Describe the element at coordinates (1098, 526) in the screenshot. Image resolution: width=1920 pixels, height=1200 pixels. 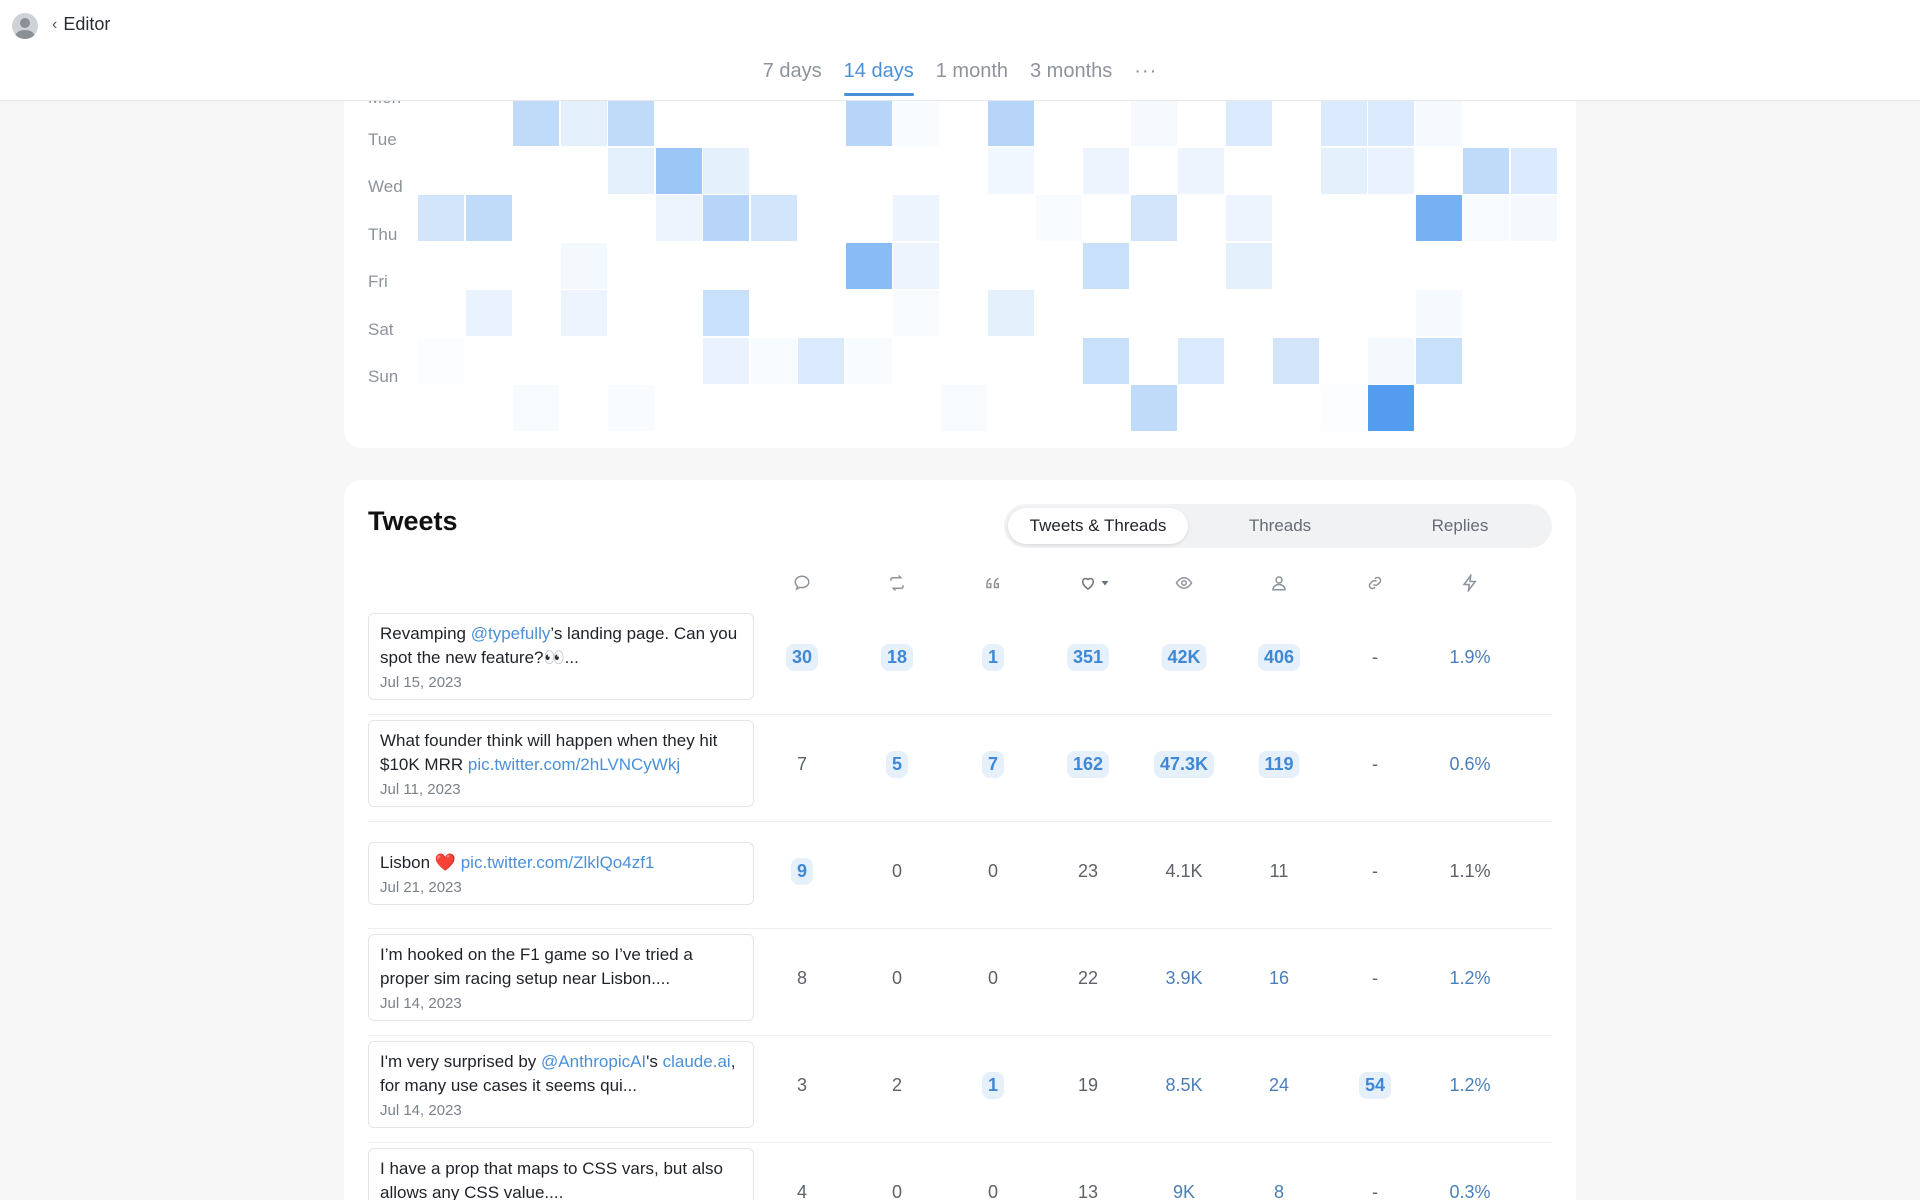
I see `filter-tweets-threads: Tweets & Threads` at that location.